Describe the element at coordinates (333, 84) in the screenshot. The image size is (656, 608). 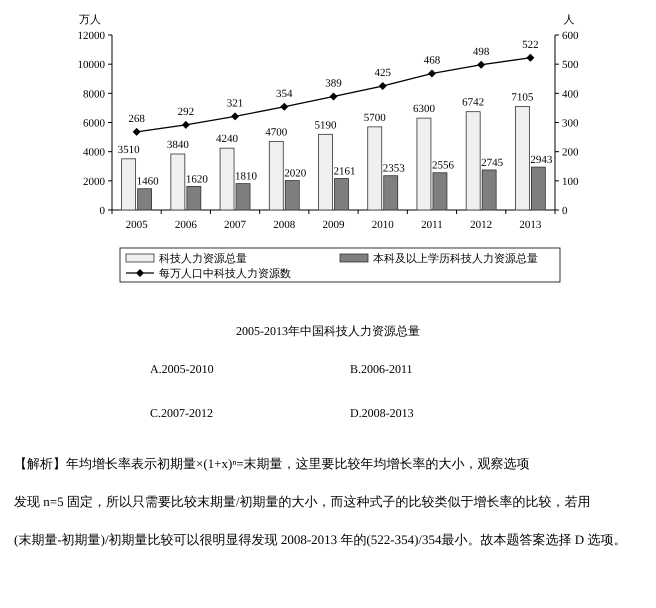
I see `data-label: 389` at that location.